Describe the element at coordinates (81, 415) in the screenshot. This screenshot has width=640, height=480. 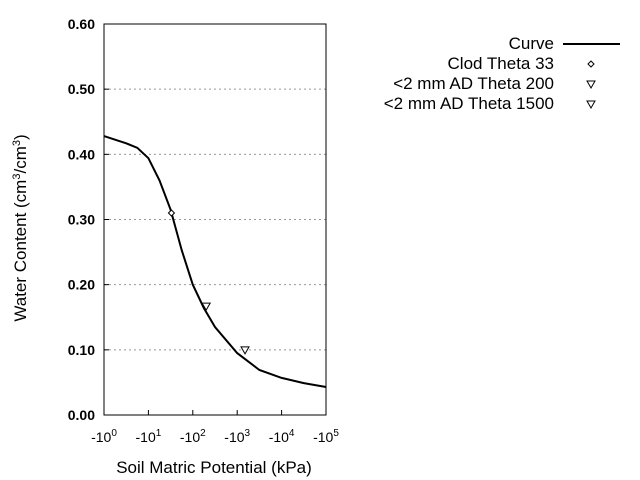
I see `y-tick-label: 0.00` at that location.